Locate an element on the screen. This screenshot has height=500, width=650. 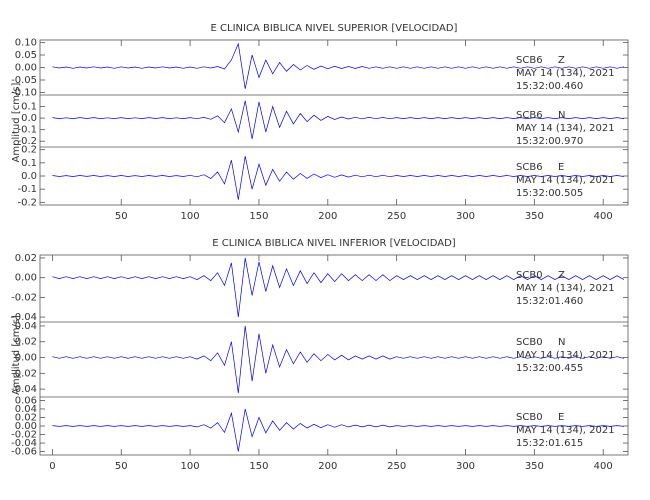
time-label: 15:32:00.460 is located at coordinates (549, 86).